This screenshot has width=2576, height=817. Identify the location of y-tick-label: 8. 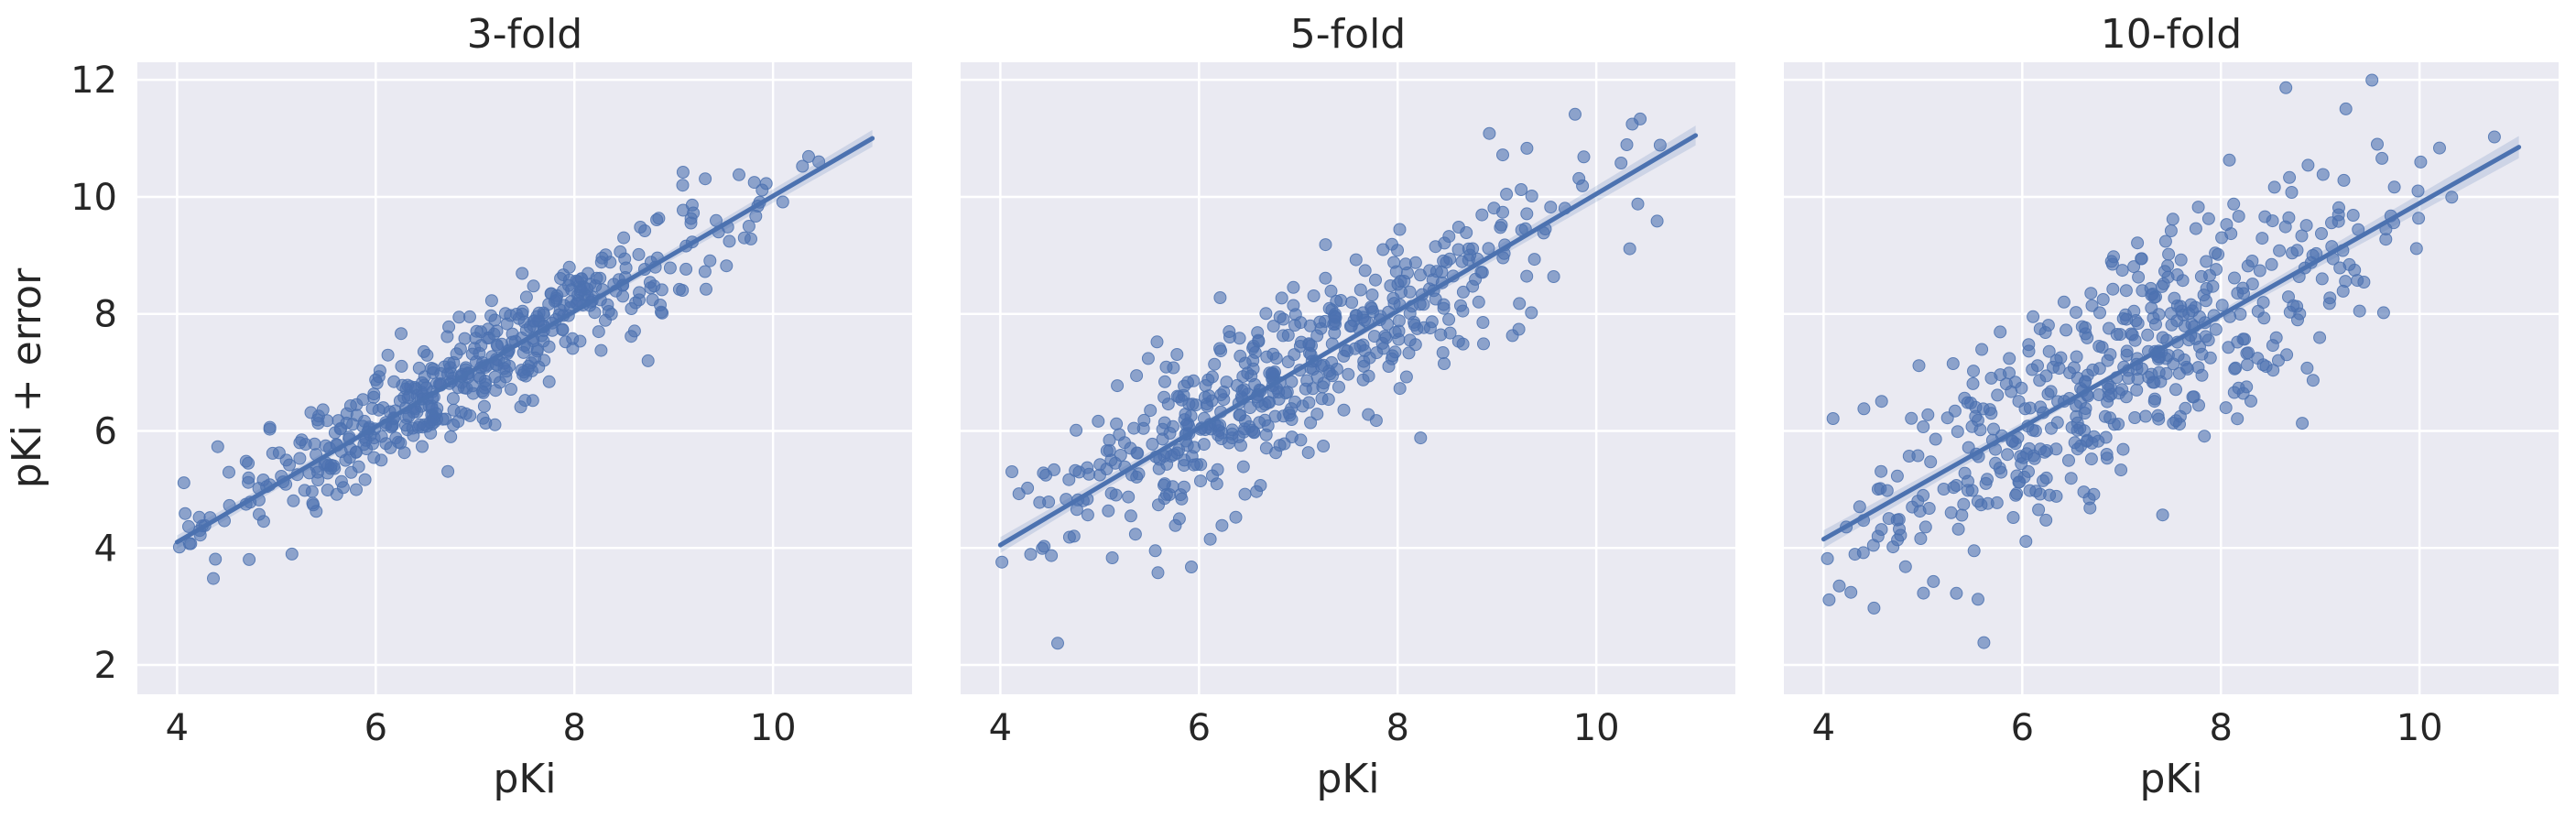
(105, 315).